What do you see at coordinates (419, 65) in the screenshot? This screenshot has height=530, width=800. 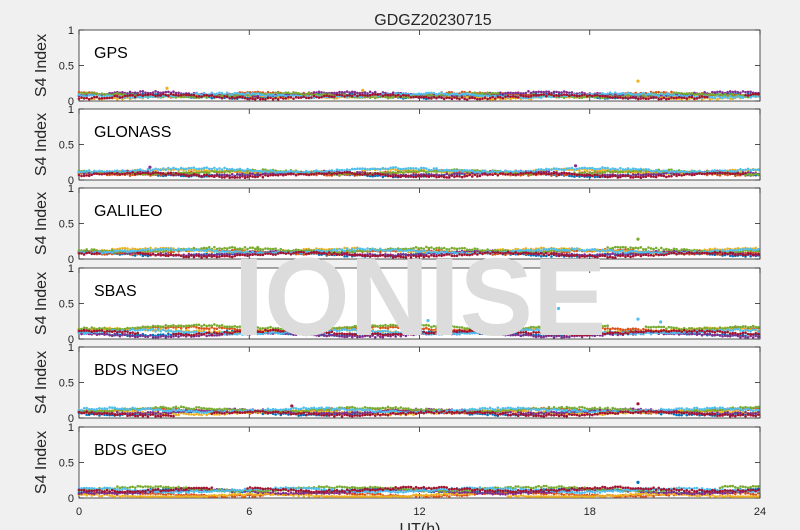 I see `panel-axes` at bounding box center [419, 65].